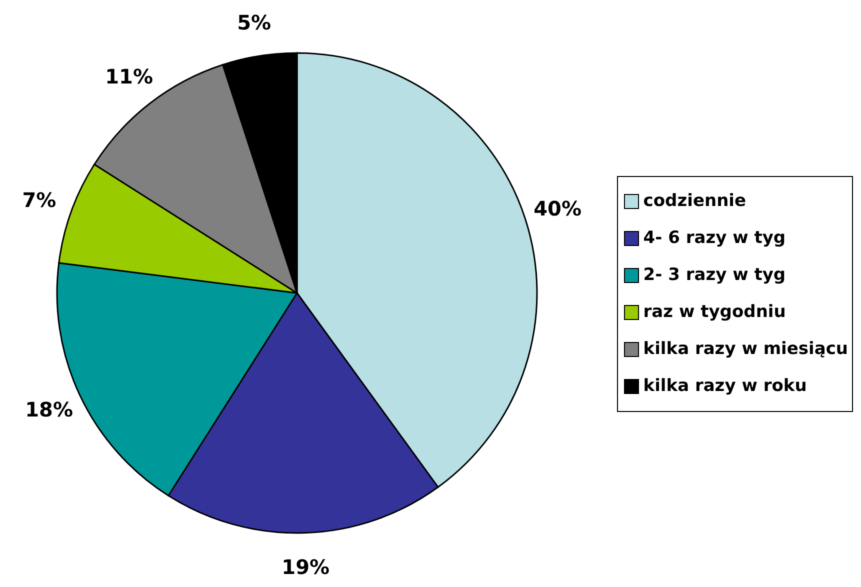 This screenshot has height=587, width=861. I want to click on data-label: 7%, so click(39, 200).